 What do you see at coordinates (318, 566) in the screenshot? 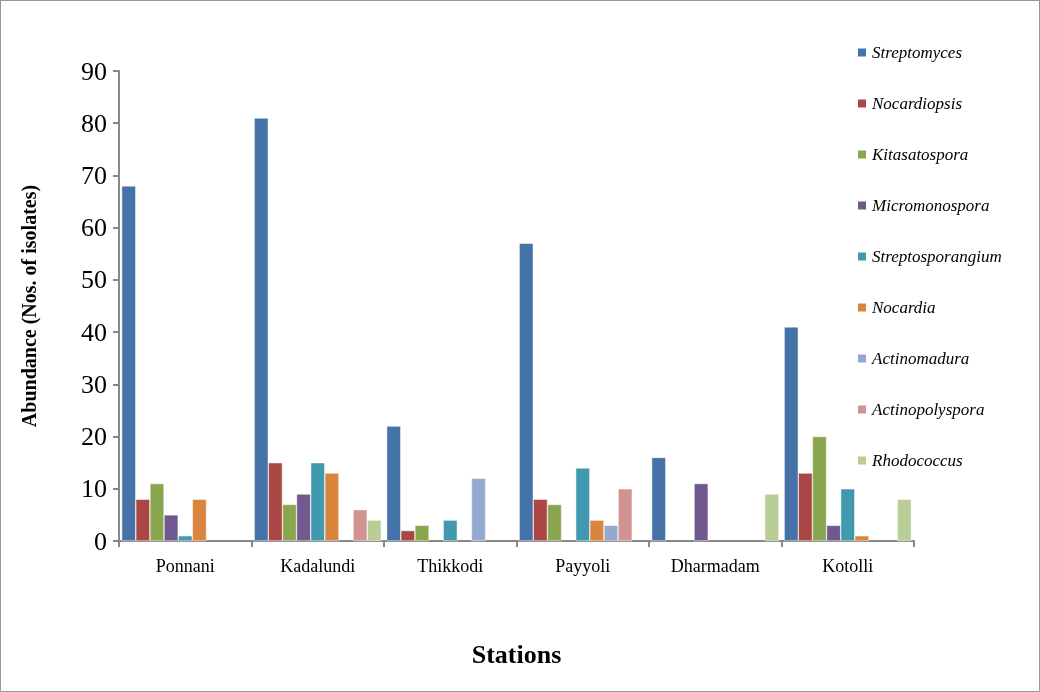
I see `x-tick-label: Kadalundi` at bounding box center [318, 566].